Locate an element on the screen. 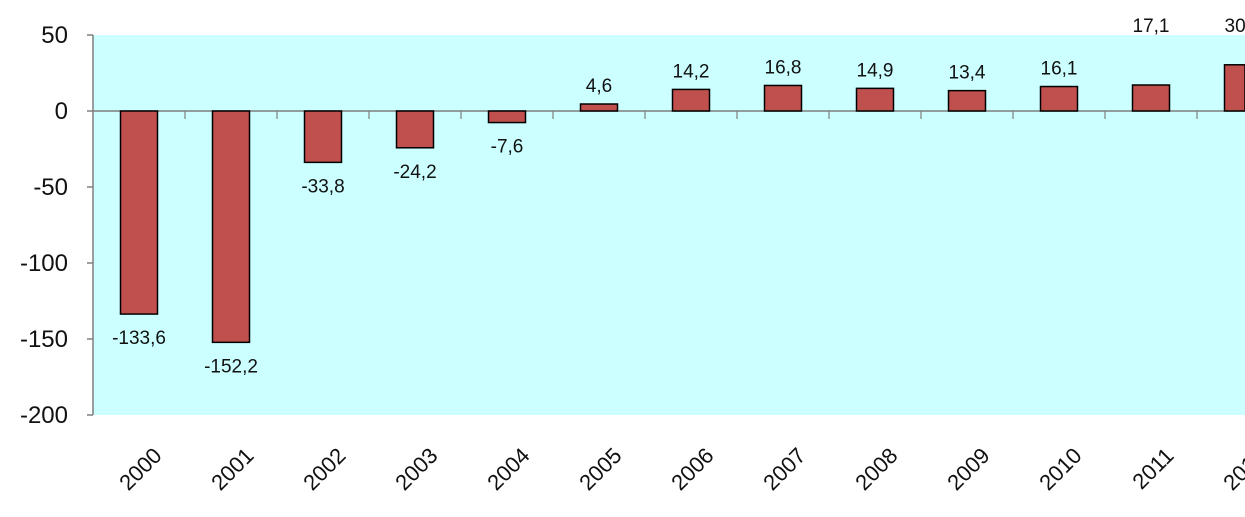 The height and width of the screenshot is (517, 1245). data-label-2003: -24,2 is located at coordinates (414, 172).